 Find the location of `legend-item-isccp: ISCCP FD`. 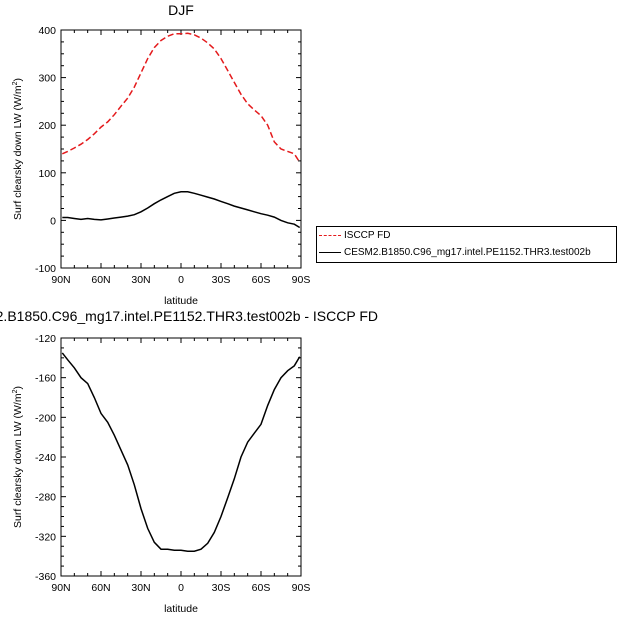

legend-item-isccp: ISCCP FD is located at coordinates (466, 235).